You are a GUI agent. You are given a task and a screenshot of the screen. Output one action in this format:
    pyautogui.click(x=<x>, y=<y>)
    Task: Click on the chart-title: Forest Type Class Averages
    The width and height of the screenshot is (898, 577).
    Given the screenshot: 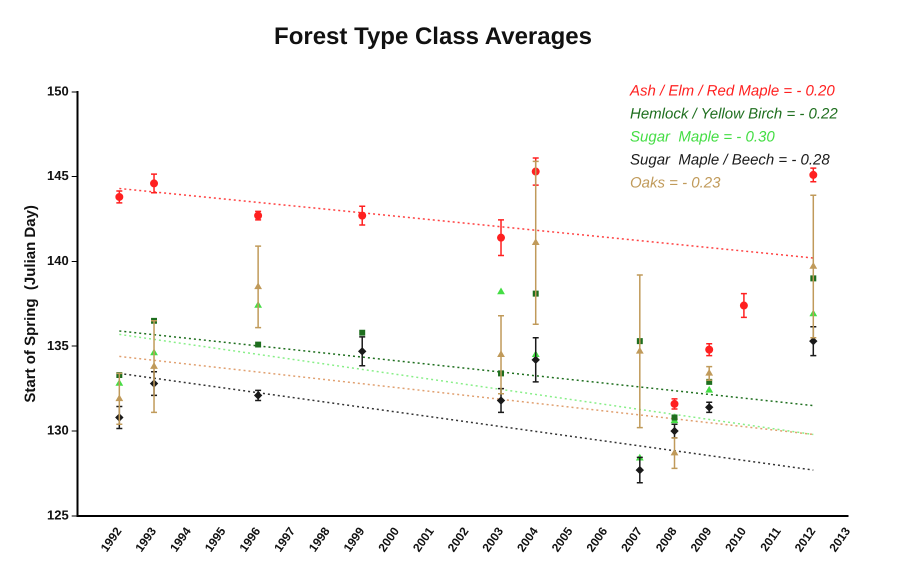 What is the action you would take?
    pyautogui.click(x=433, y=36)
    